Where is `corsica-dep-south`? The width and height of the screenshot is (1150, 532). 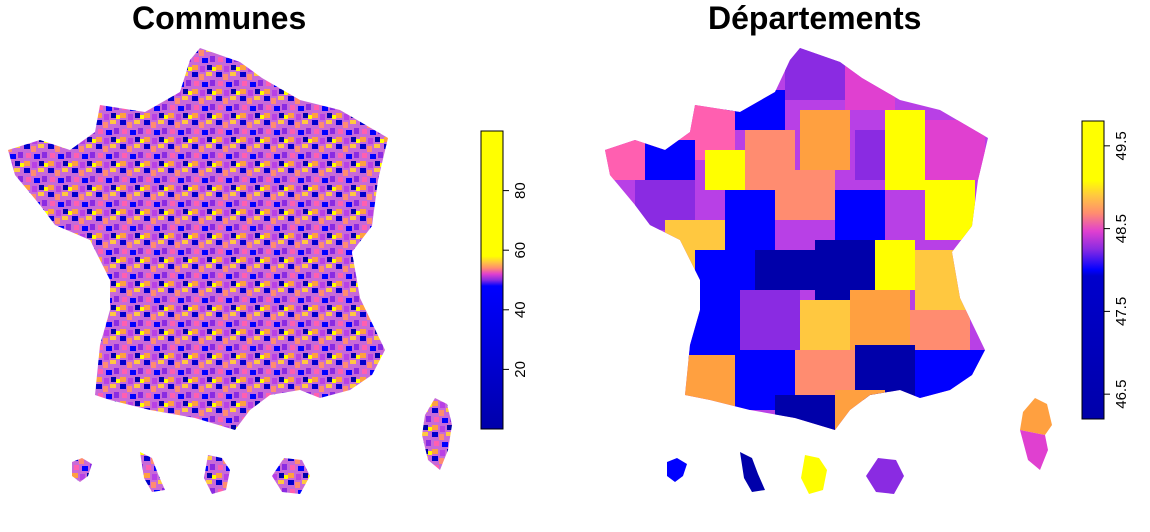 corsica-dep-south is located at coordinates (1034, 450).